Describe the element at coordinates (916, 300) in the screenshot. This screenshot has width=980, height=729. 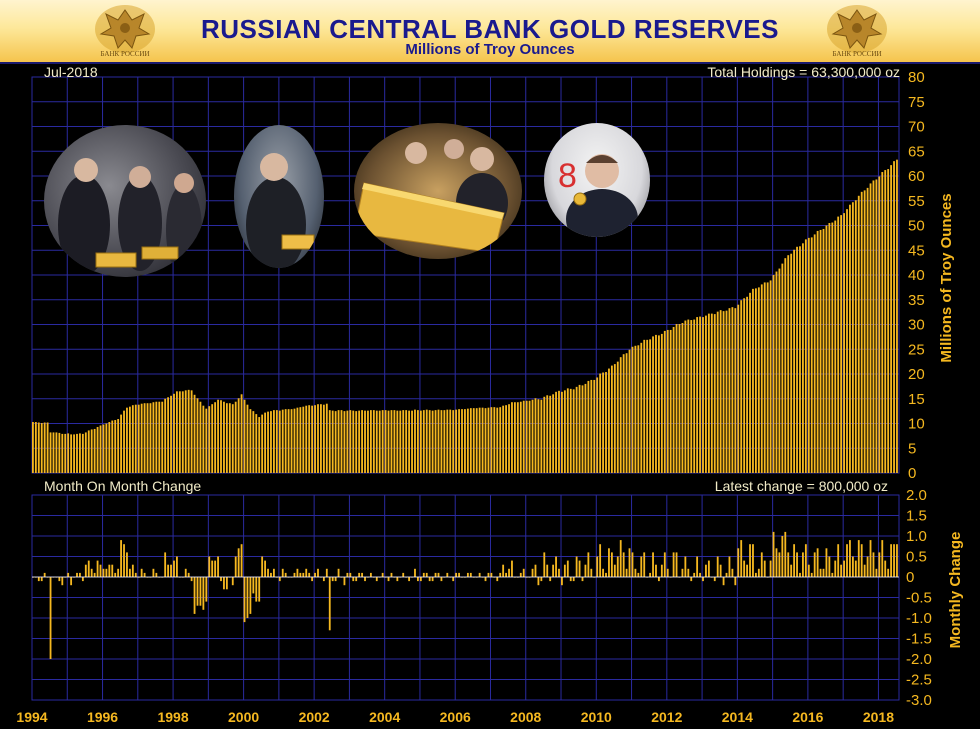
I see `y-tick-label: 35` at that location.